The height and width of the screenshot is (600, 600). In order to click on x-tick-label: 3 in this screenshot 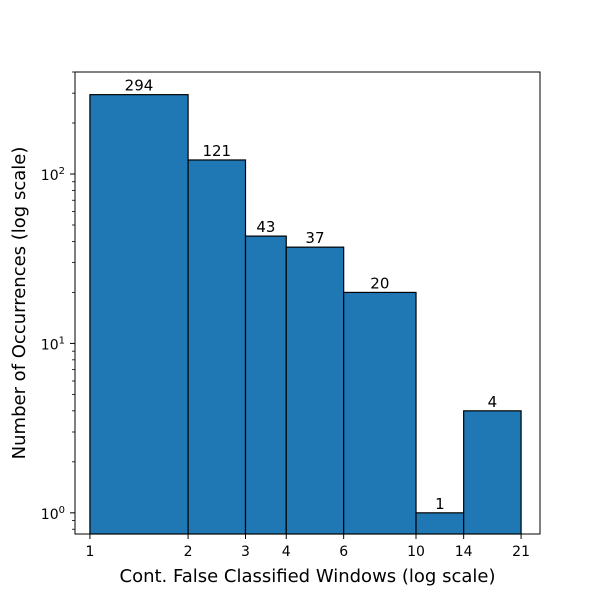, I will do `click(245, 552)`.